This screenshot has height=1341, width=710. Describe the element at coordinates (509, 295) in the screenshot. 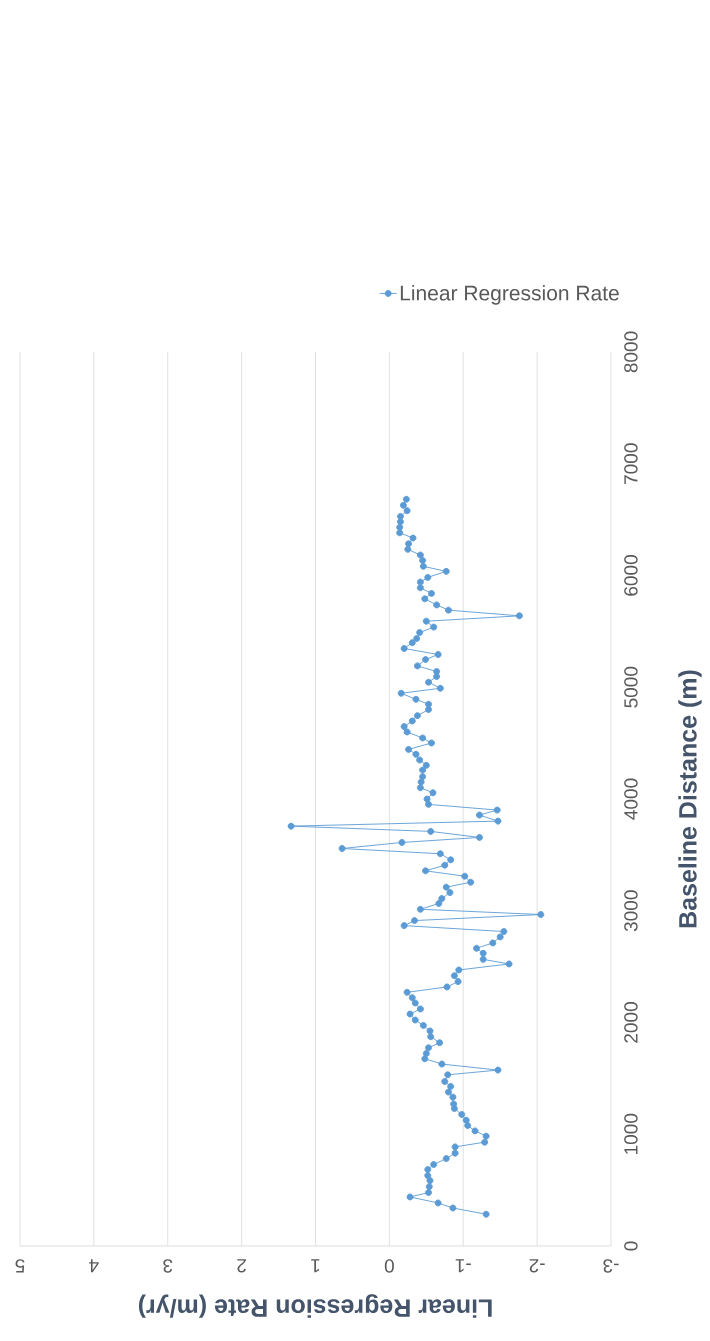

I see `legend-label: Linear Regression Rate` at that location.